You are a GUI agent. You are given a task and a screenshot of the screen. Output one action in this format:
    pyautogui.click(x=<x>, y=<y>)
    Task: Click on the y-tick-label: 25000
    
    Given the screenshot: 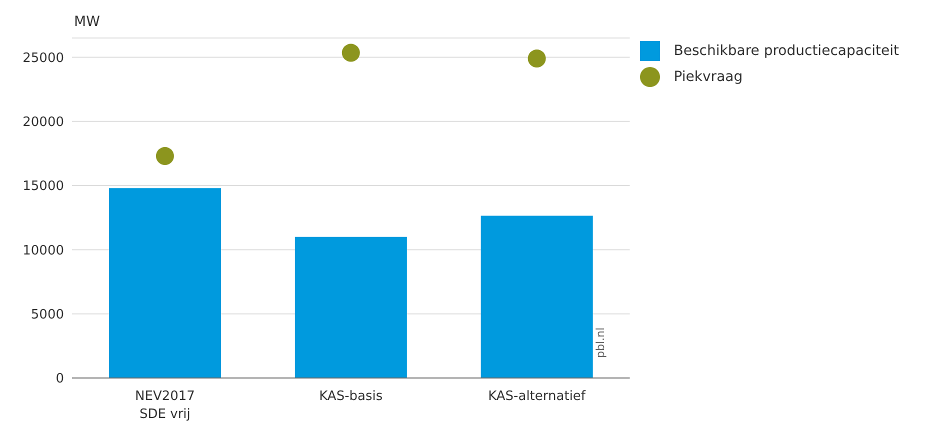 What is the action you would take?
    pyautogui.click(x=43, y=58)
    